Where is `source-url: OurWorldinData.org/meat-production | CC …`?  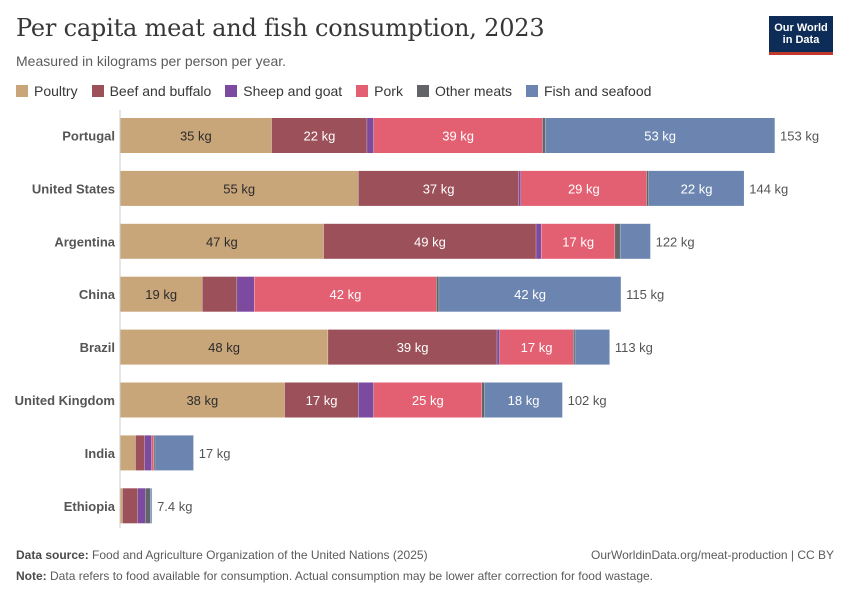
source-url: OurWorldinData.org/meat-production | CC … is located at coordinates (712, 555).